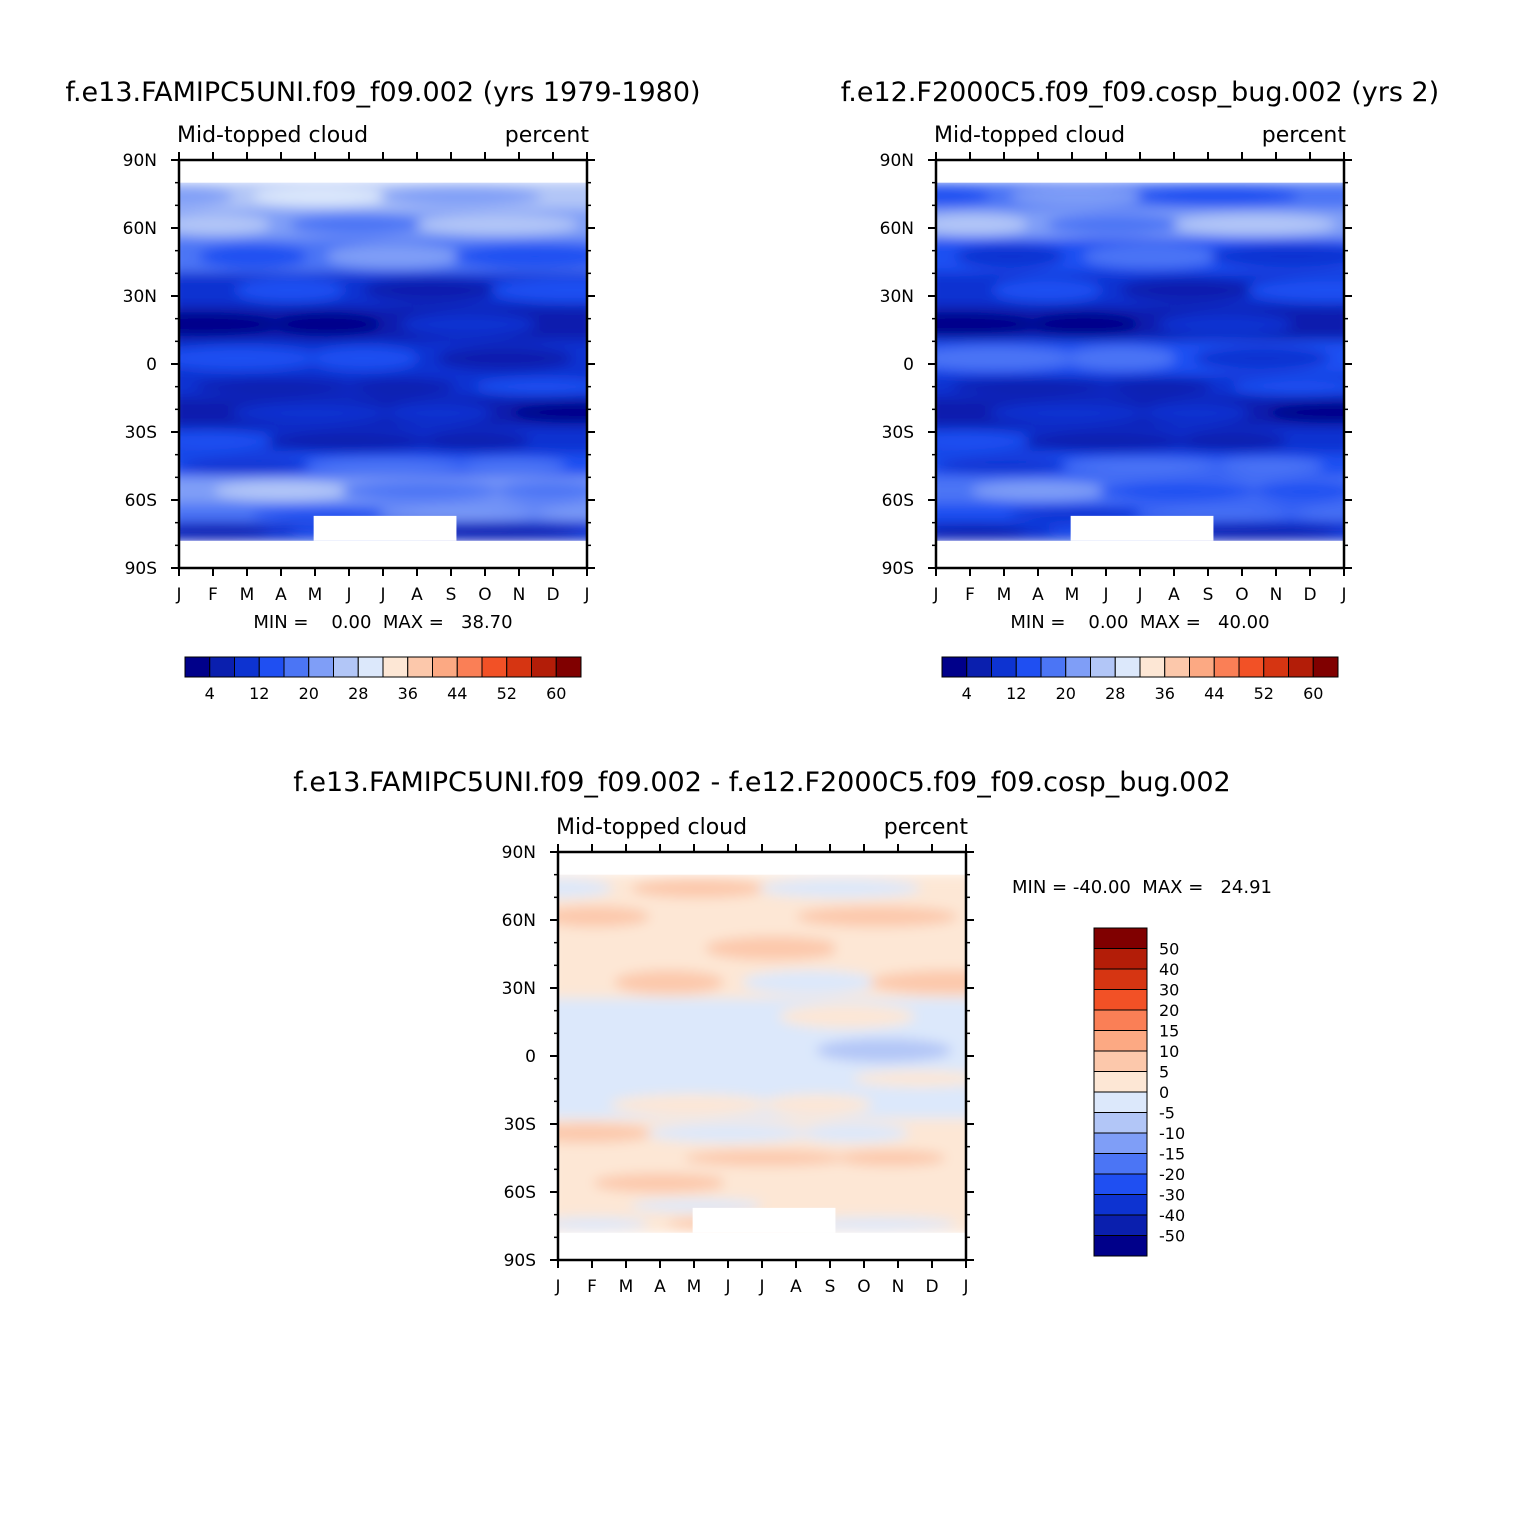 Image resolution: width=1524 pixels, height=1528 pixels. What do you see at coordinates (358, 693) in the screenshot?
I see `colorbar-label: 28` at bounding box center [358, 693].